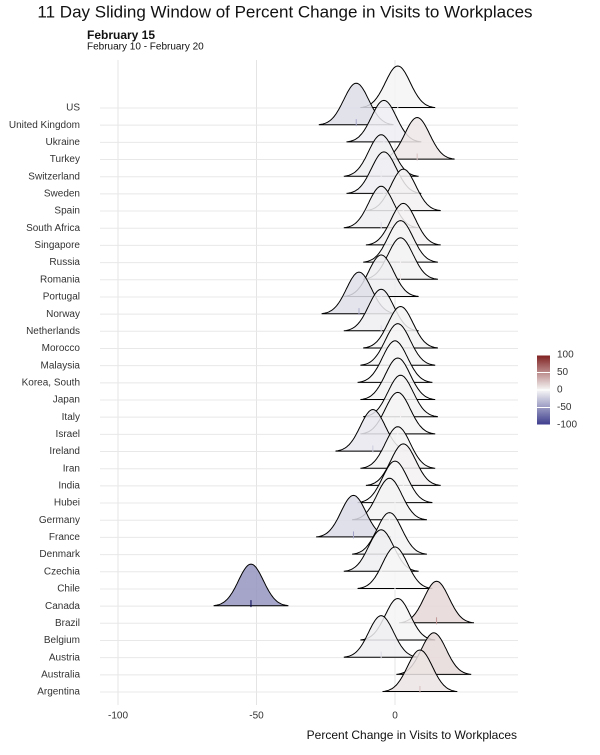 The image size is (600, 755). Describe the element at coordinates (71, 417) in the screenshot. I see `y-tick-label: Italy` at that location.